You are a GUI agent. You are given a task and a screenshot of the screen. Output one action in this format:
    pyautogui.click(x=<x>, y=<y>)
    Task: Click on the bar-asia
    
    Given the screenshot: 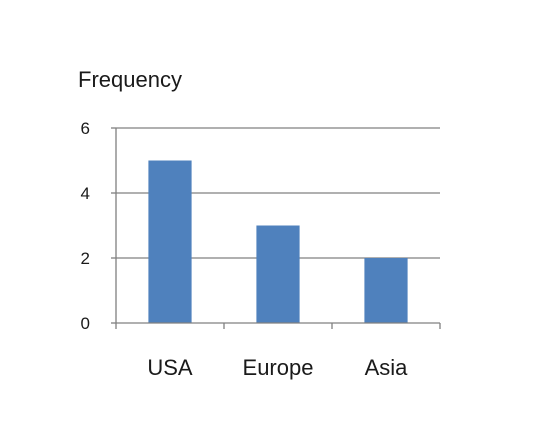 What is the action you would take?
    pyautogui.click(x=386, y=290)
    